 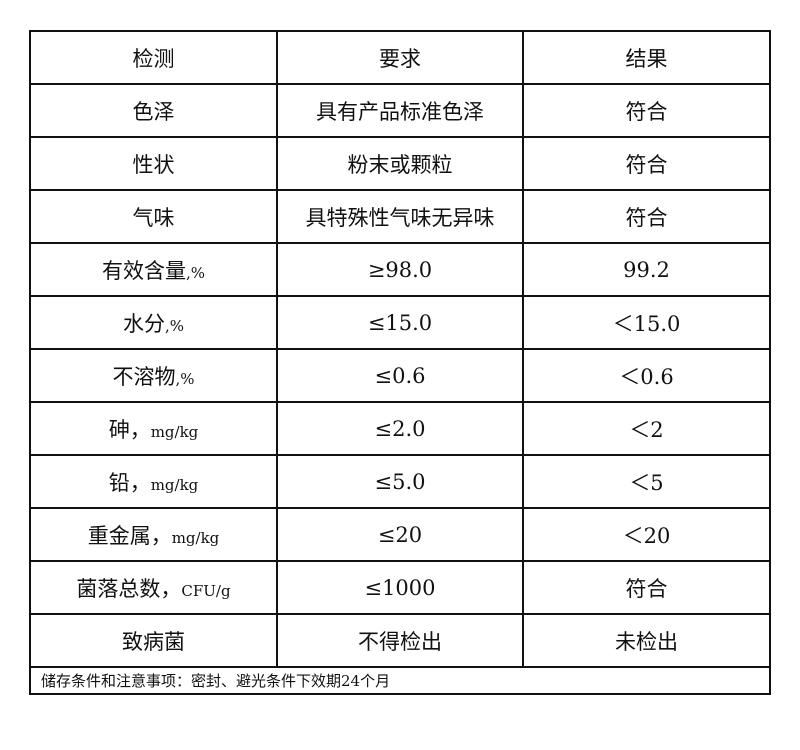 What do you see at coordinates (646, 322) in the screenshot?
I see `result-cell: ＜15.0` at bounding box center [646, 322].